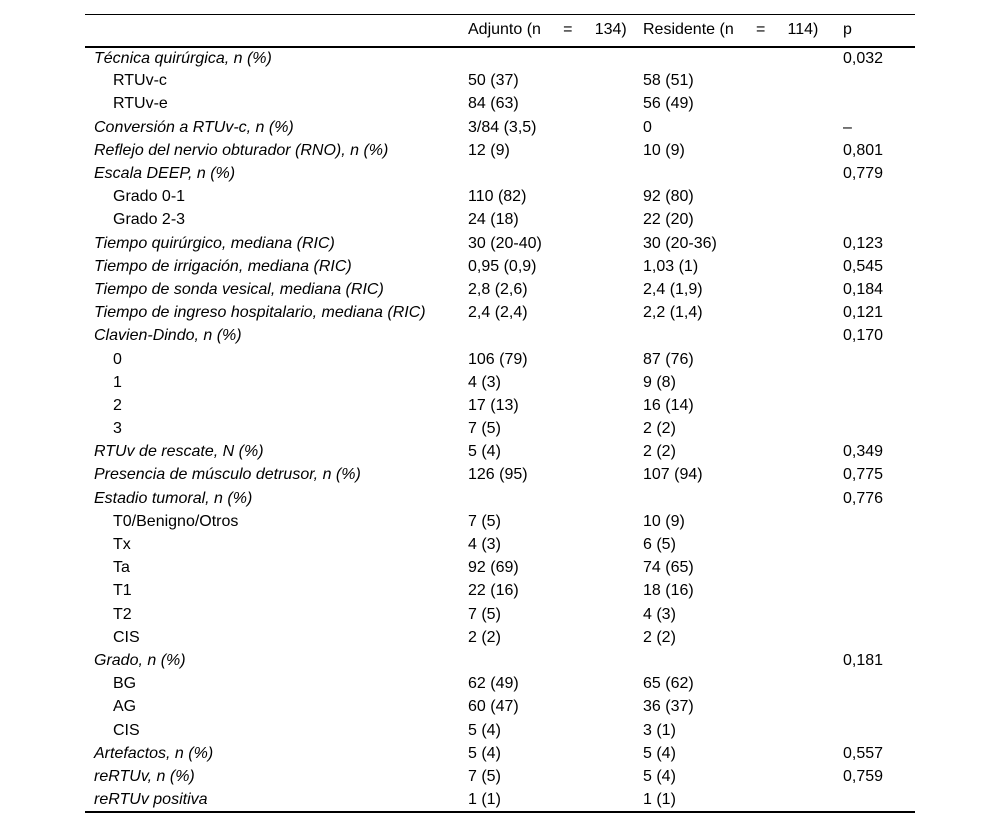  I want to click on row-label: Tiempo de irrigación, mediana (RIC), so click(223, 266).